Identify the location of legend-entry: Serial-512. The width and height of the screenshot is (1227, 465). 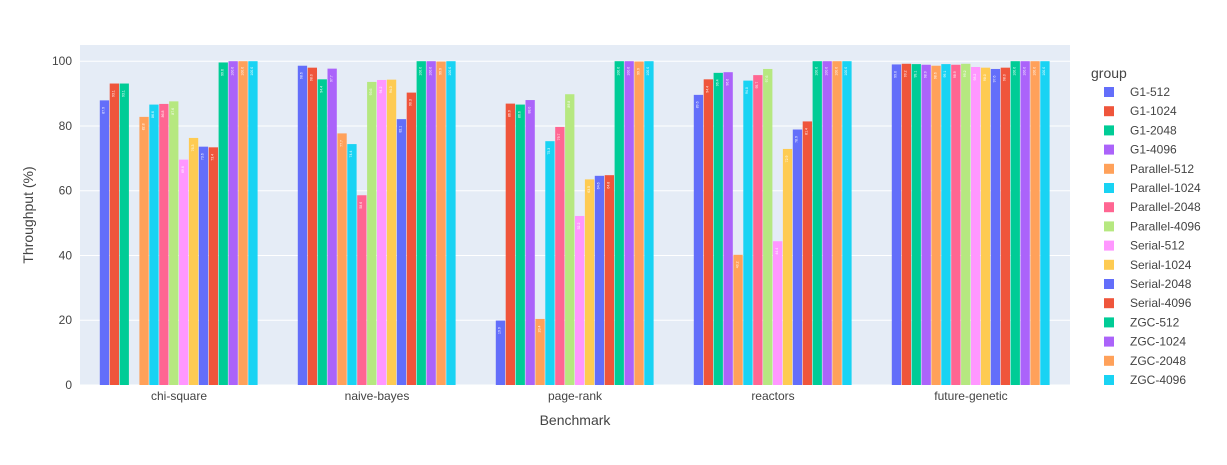
(1157, 246).